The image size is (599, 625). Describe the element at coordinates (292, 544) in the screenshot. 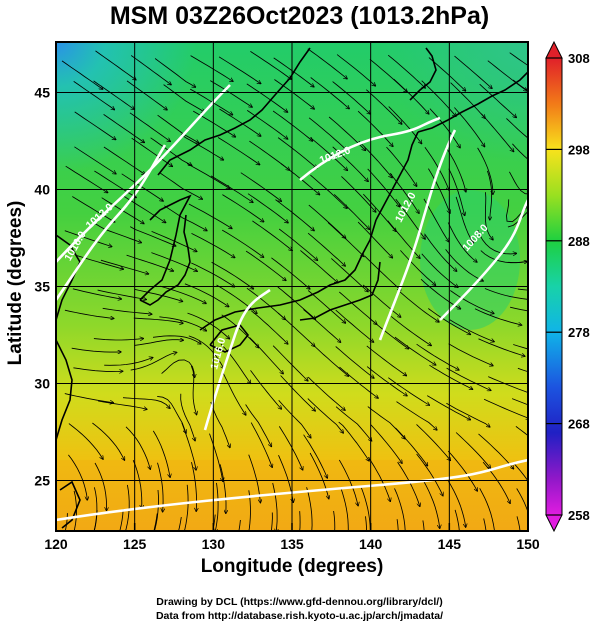

I see `x-tick-label: 135` at that location.